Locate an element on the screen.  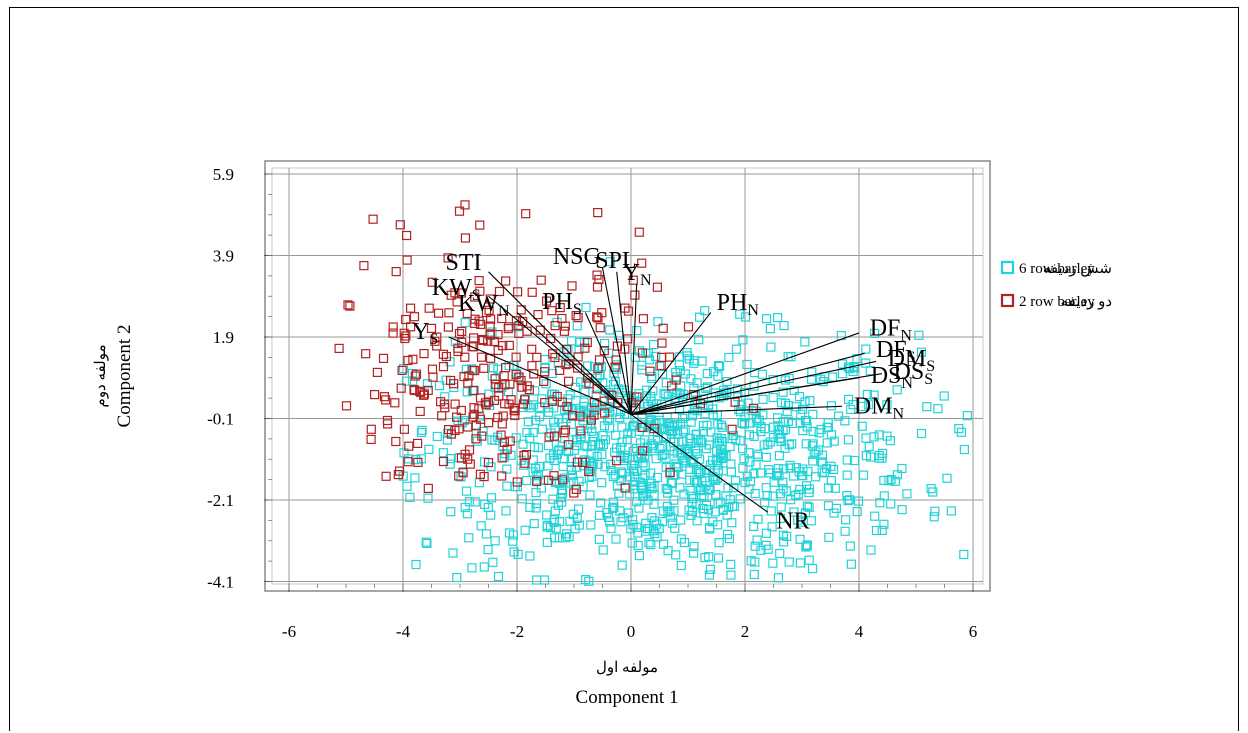
series-2-row is located at coordinates (546, 349).